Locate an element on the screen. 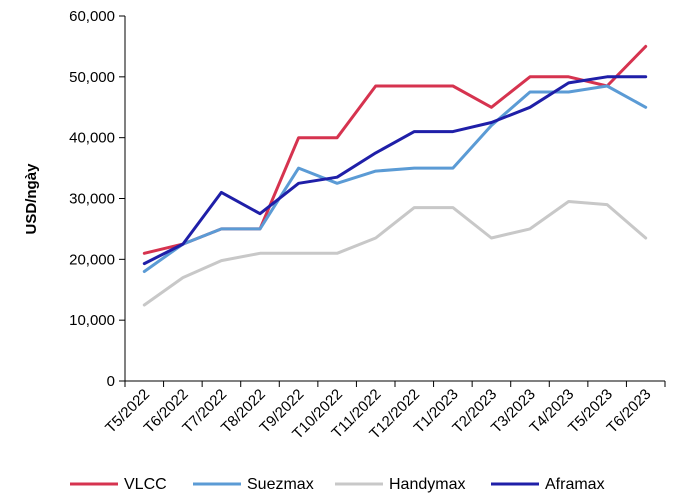  y-tick-label: 10,000 is located at coordinates (92, 320).